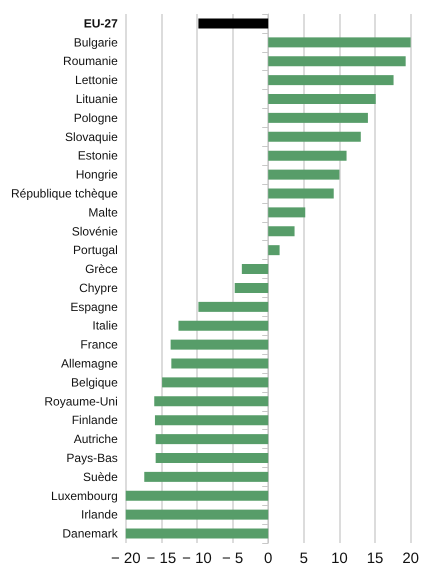  Describe the element at coordinates (64, 193) in the screenshot. I see `y-tick-label: République tchèque` at that location.